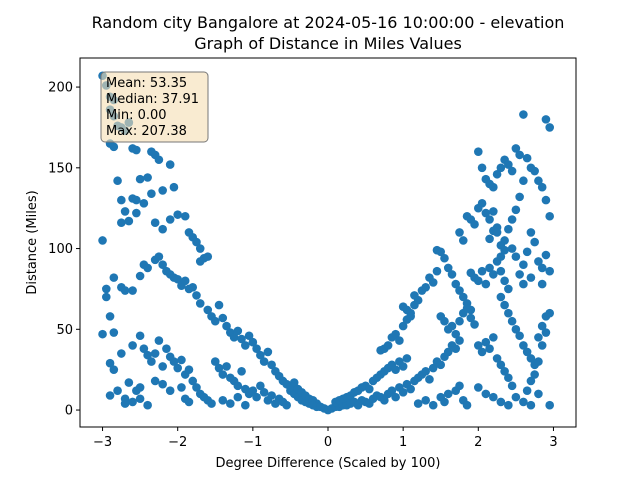 The image size is (640, 480). I want to click on x-axis-label: Degree Difference (Scaled by 100), so click(328, 463).